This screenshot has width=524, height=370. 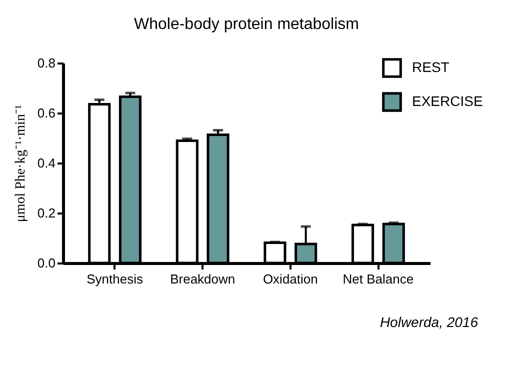 I want to click on y-tick-label: 0.4, so click(x=46, y=163).